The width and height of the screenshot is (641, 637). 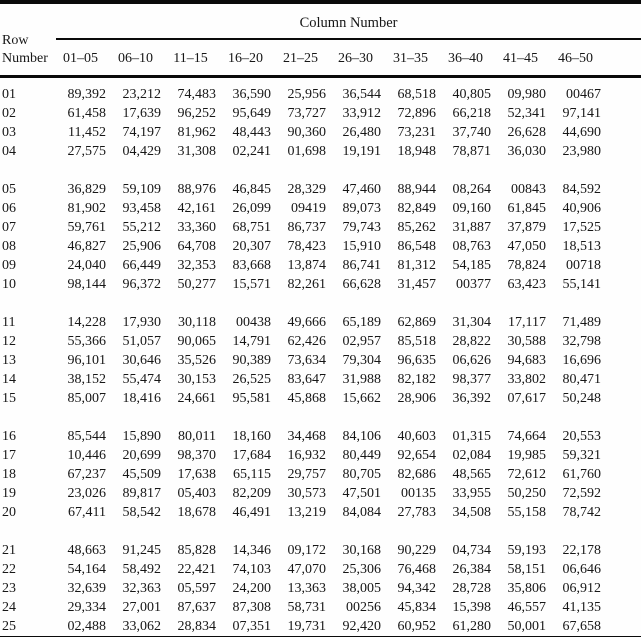 What do you see at coordinates (307, 265) in the screenshot?
I see `value-cell: 13,874` at bounding box center [307, 265].